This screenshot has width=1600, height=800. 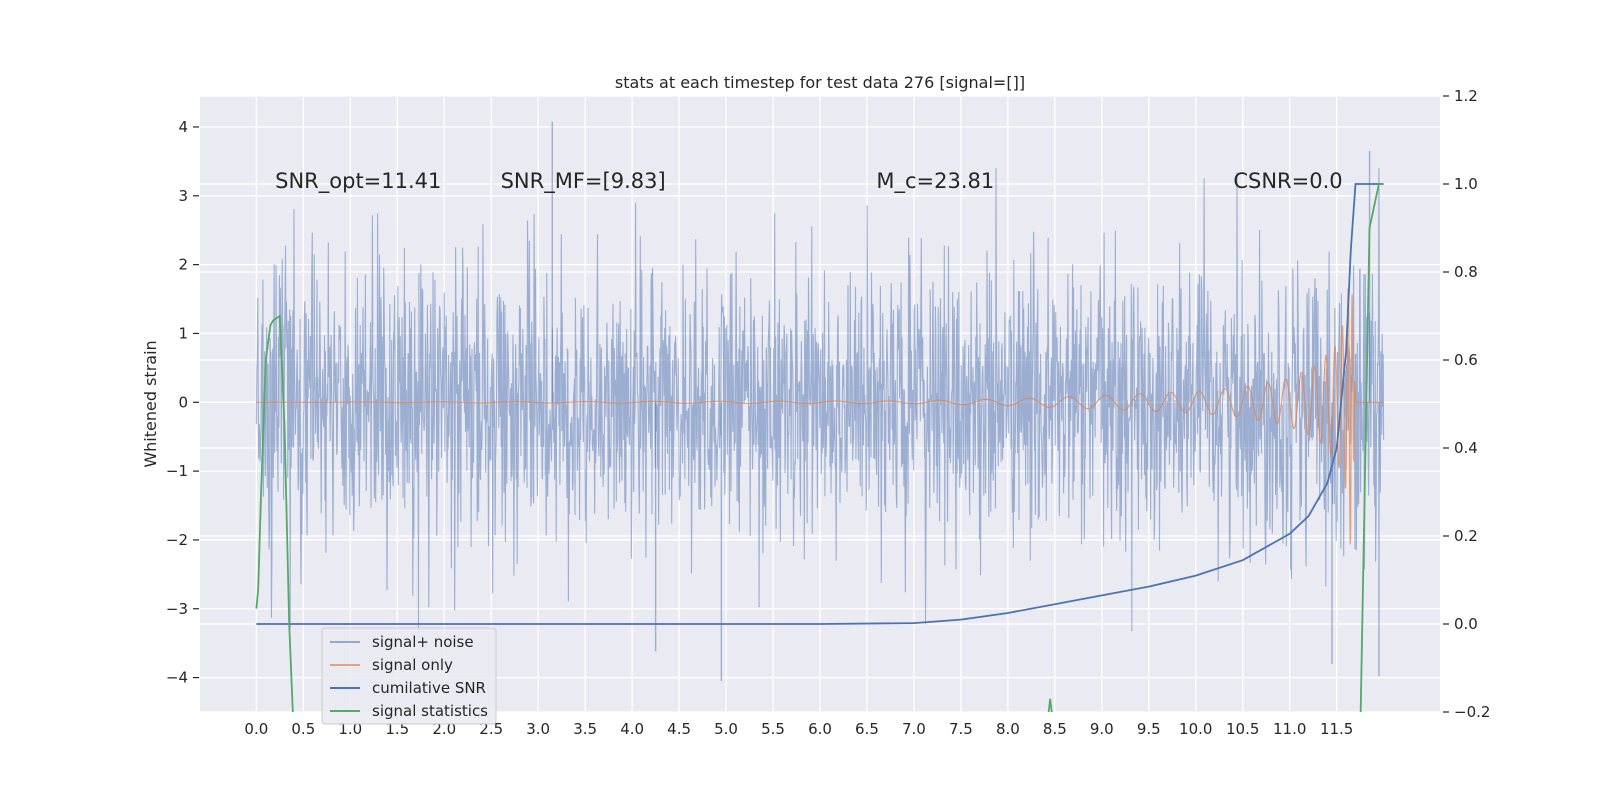 I want to click on x-tick-label: 6.0, so click(x=820, y=729).